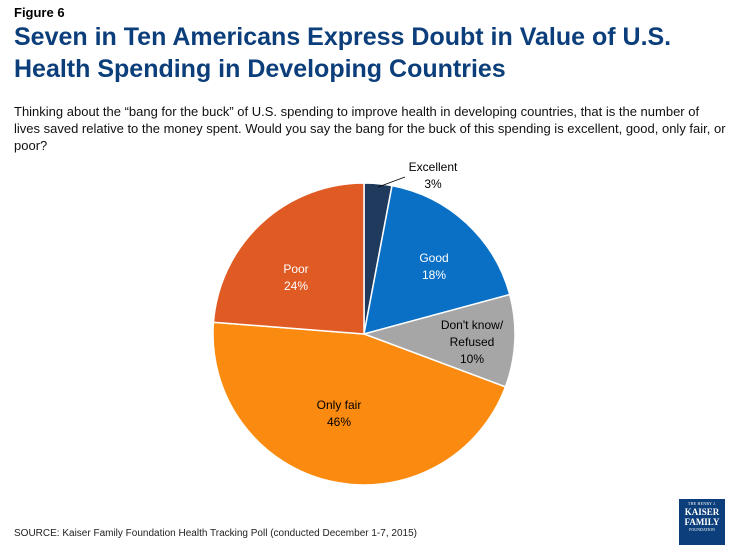  What do you see at coordinates (472, 359) in the screenshot?
I see `slice-value-don-t-know-refused: 10%` at bounding box center [472, 359].